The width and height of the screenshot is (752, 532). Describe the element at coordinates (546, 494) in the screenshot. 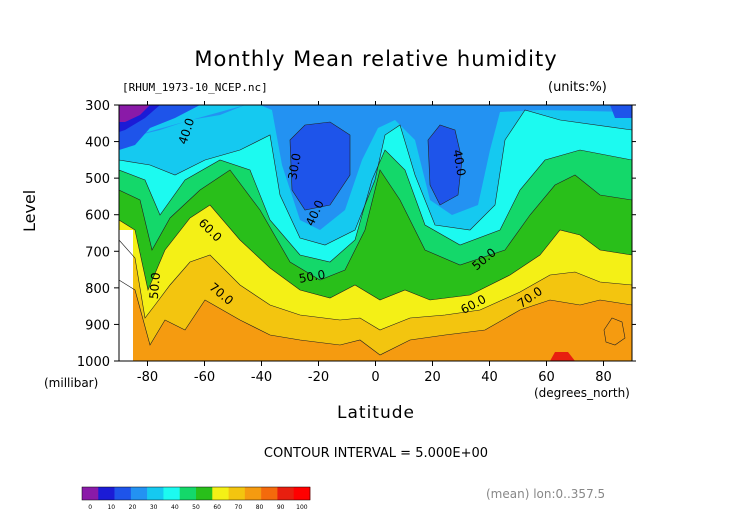

I see `averaging-footer: (mean) lon:0..357.5` at that location.